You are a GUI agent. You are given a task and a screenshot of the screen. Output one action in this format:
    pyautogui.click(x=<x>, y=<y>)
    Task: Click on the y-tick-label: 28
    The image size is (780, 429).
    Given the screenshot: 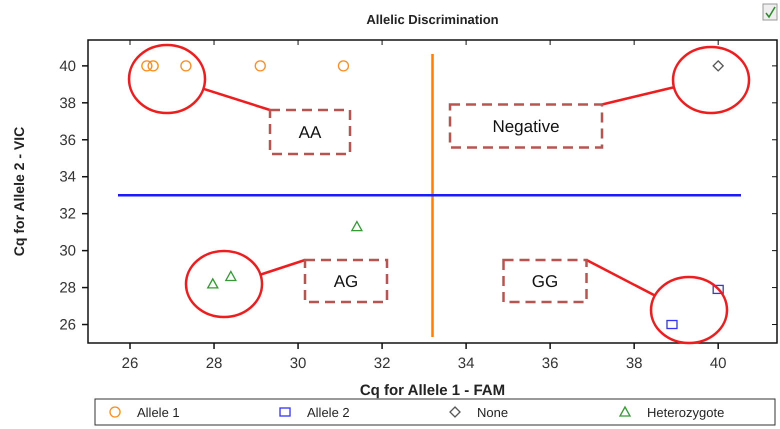 What is the action you would take?
    pyautogui.click(x=67, y=288)
    